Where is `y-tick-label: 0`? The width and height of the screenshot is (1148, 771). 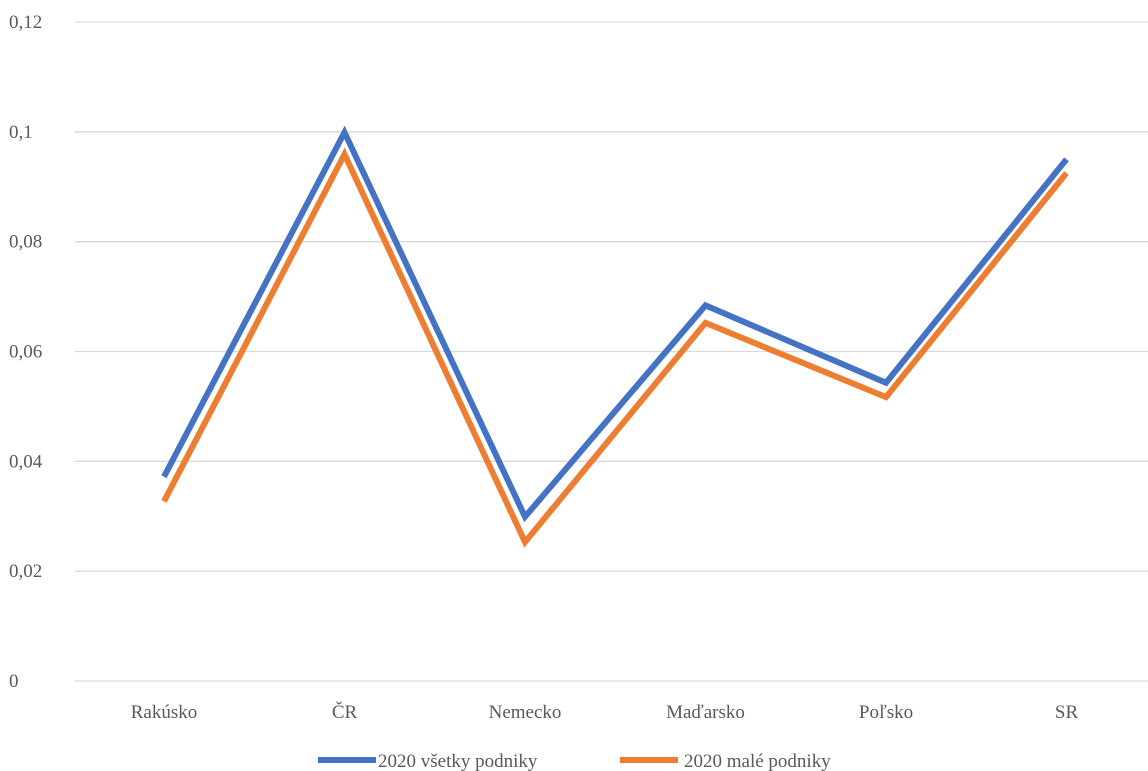
y-tick-label: 0 is located at coordinates (14, 681).